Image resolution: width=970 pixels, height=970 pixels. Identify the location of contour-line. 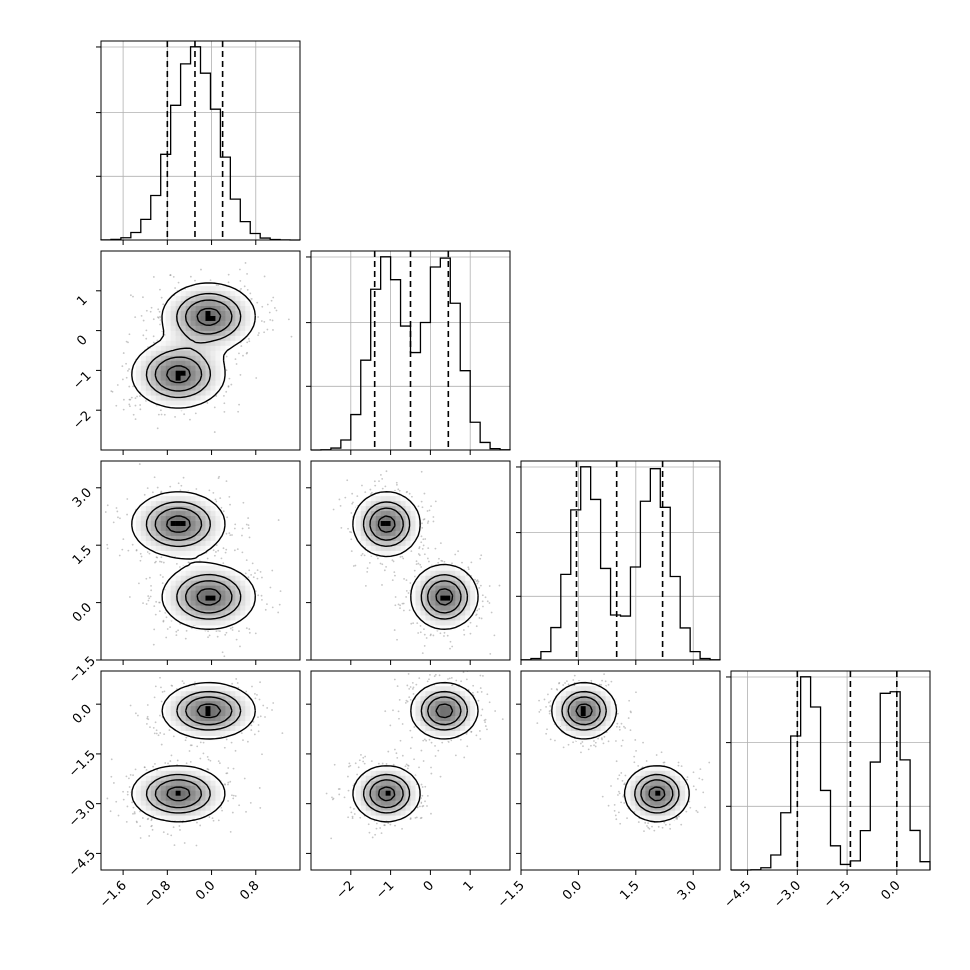
(194, 345).